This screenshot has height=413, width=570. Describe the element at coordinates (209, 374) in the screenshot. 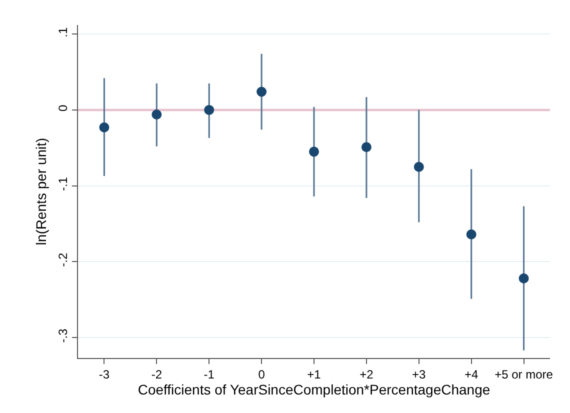

I see `x-tick-label: -1` at that location.